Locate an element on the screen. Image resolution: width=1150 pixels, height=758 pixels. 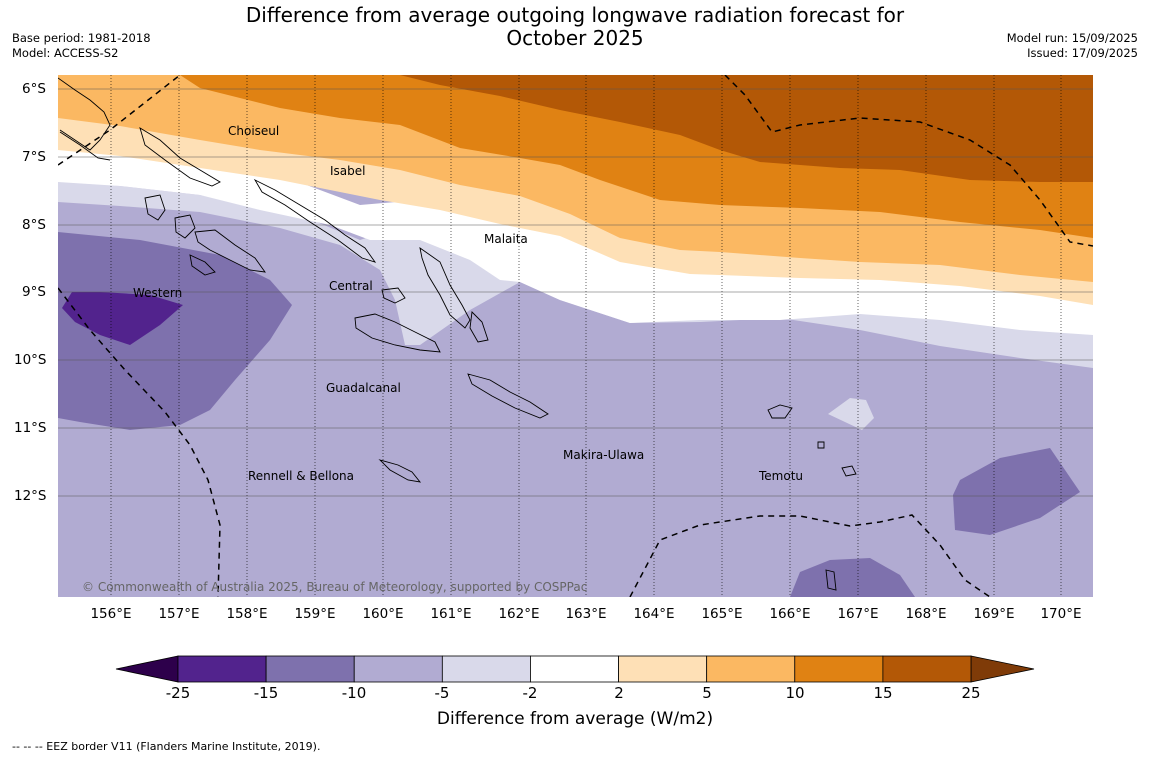
lat-label: 9°S is located at coordinates (34, 292).